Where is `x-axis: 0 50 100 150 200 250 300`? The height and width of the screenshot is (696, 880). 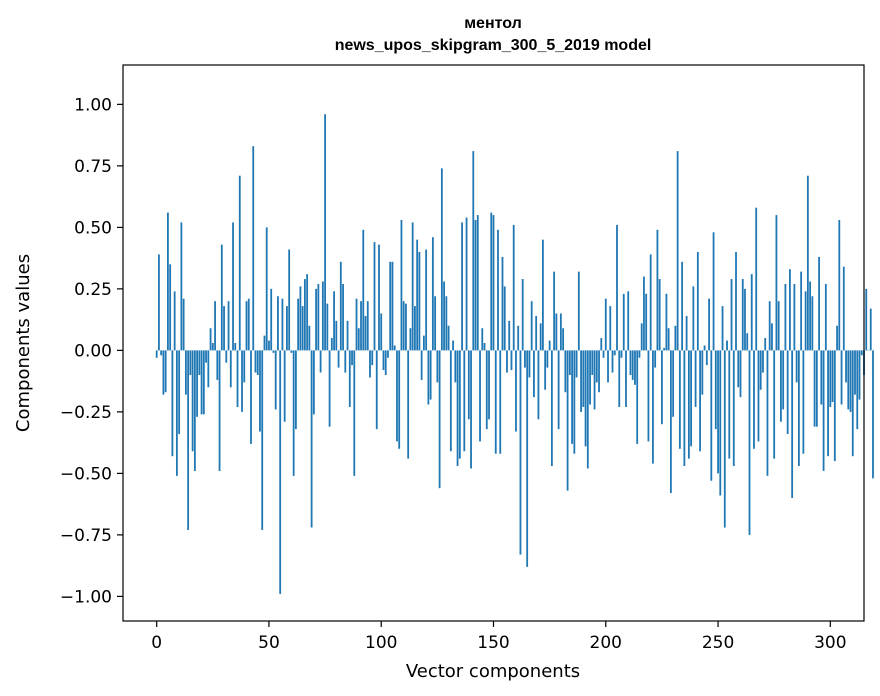
x-axis: 0 50 100 150 200 250 300 is located at coordinates (499, 637).